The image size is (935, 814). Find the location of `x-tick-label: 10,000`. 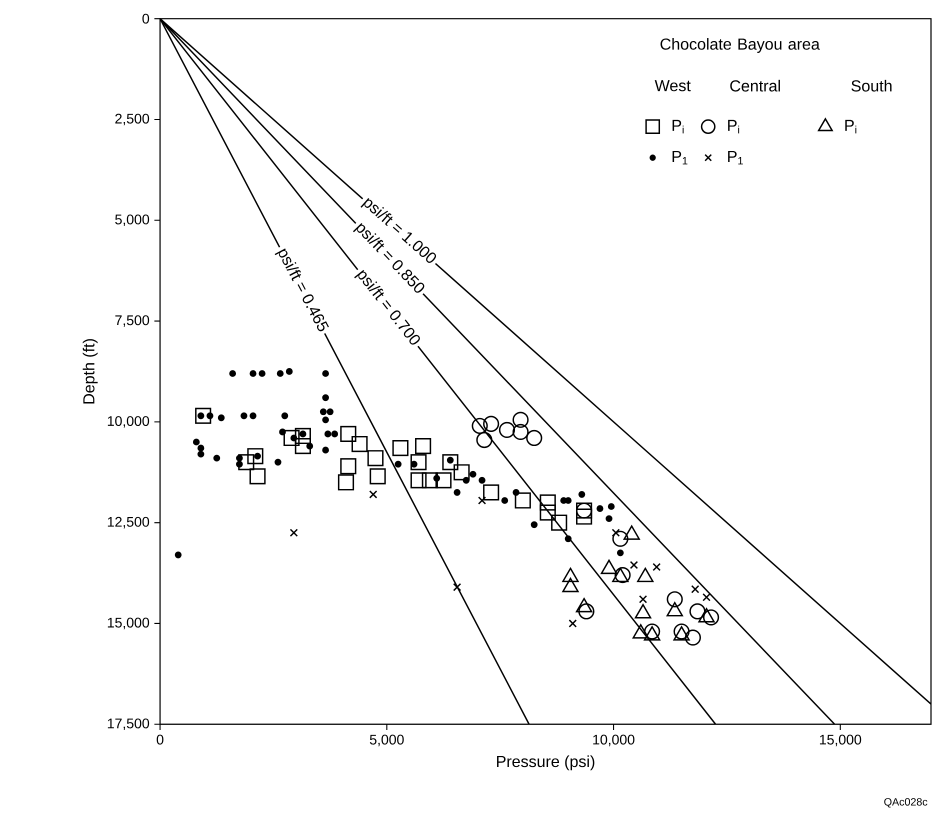

x-tick-label: 10,000 is located at coordinates (613, 740).